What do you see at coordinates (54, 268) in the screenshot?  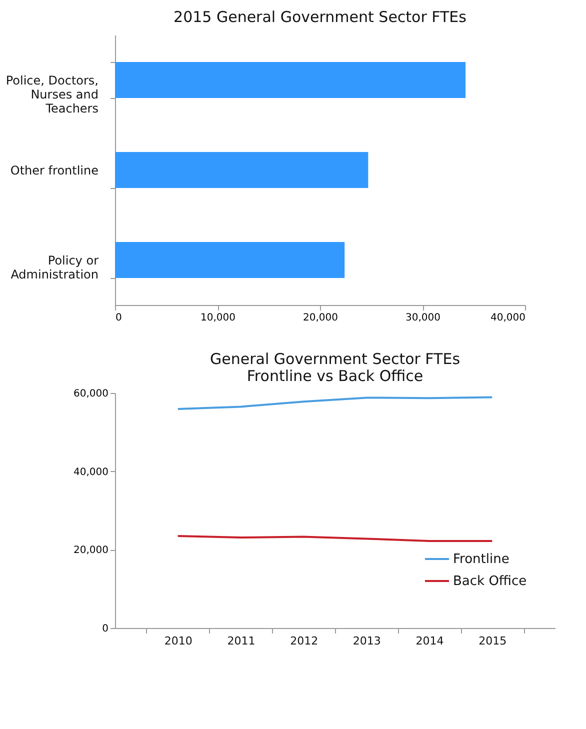 I see `y-tick-label: Policy or Administration` at bounding box center [54, 268].